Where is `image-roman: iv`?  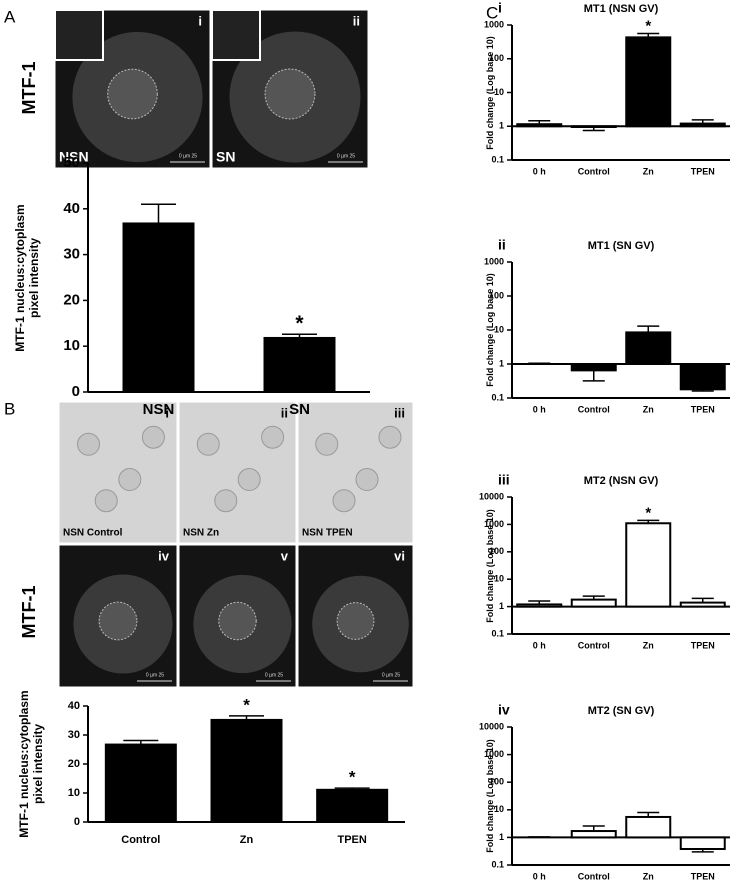
image-roman: iv is located at coordinates (164, 555).